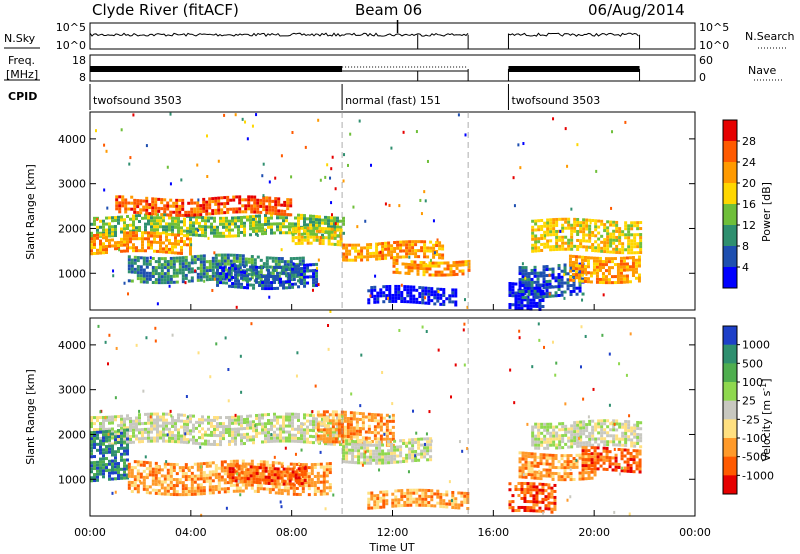 The image size is (800, 554). Describe the element at coordinates (82, 77) in the screenshot. I see `freq-tick-bottom: 8` at that location.